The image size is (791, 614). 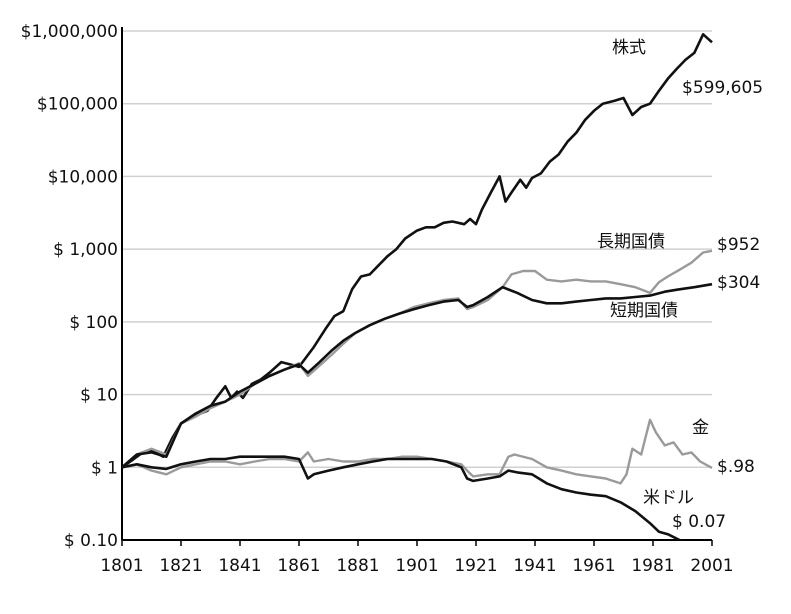 I want to click on y-tick-label: $ 0.10, so click(x=91, y=541).